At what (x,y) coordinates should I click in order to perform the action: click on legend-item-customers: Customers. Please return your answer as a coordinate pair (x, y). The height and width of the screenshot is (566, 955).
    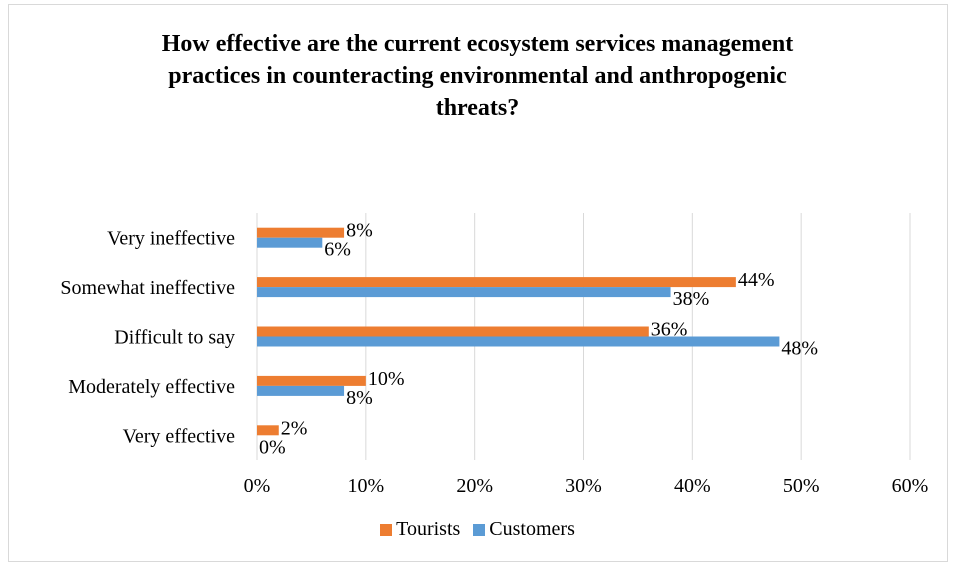
    Looking at the image, I should click on (524, 529).